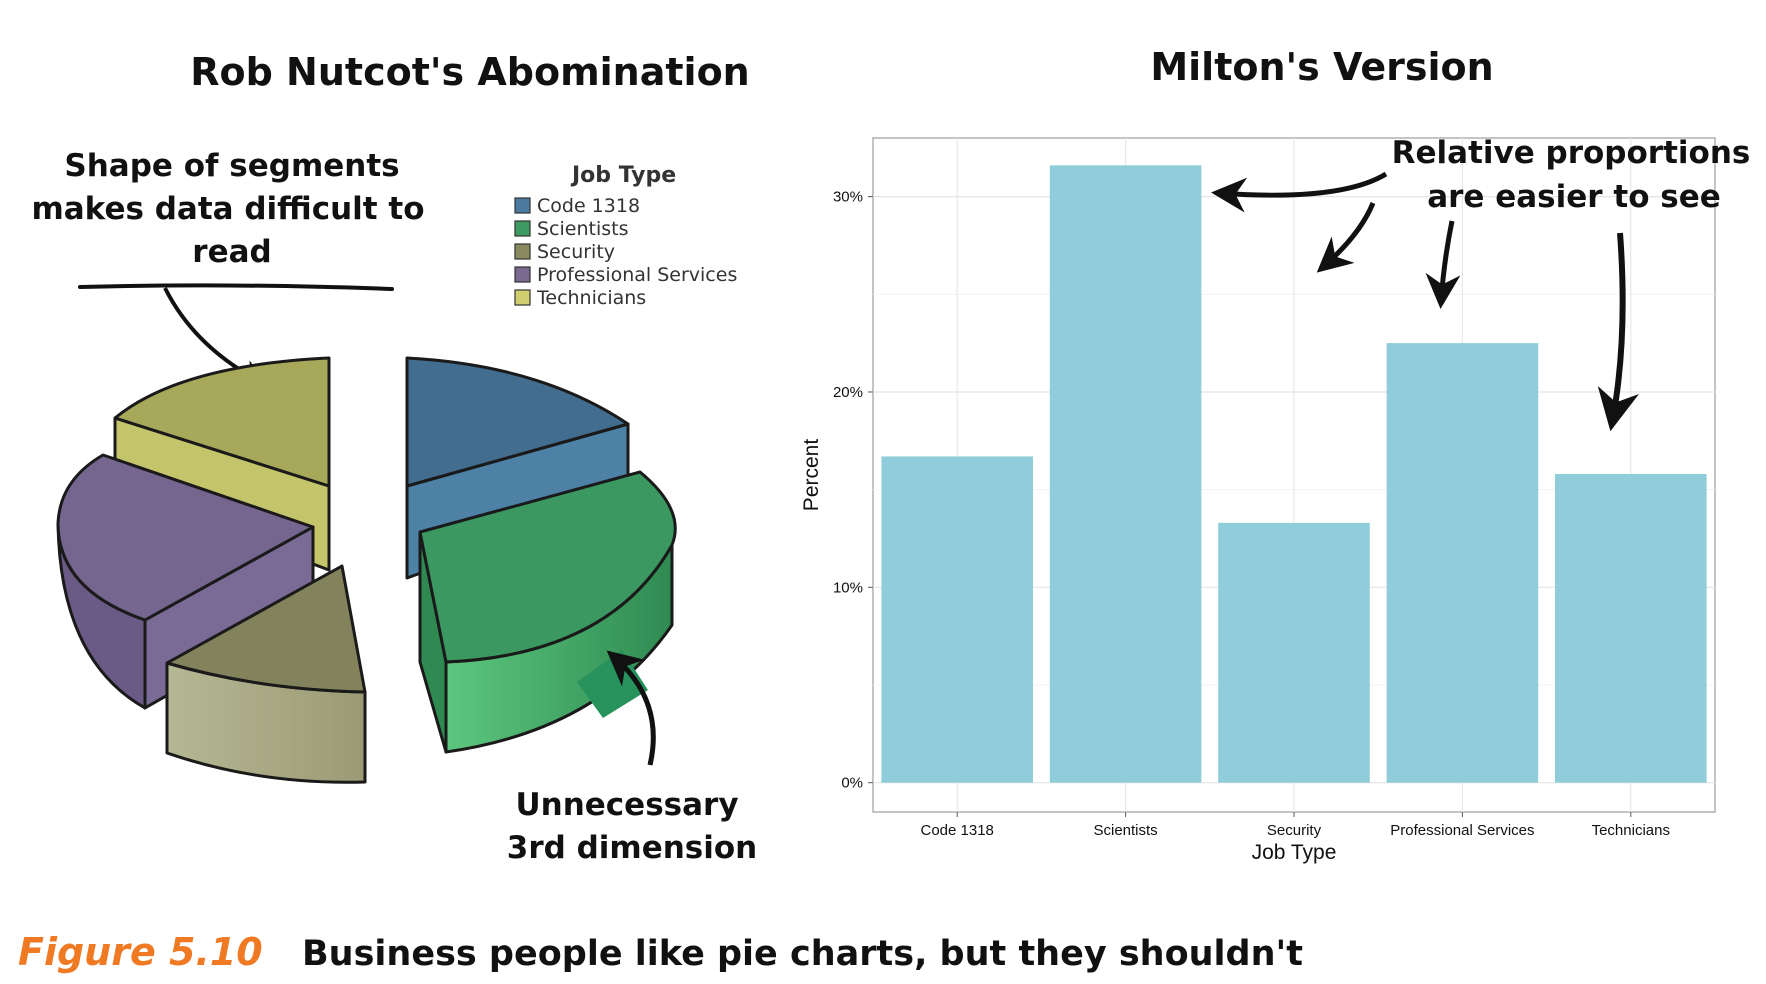 The height and width of the screenshot is (984, 1766). I want to click on legend-item-professional-services: Professional Services, so click(625, 275).